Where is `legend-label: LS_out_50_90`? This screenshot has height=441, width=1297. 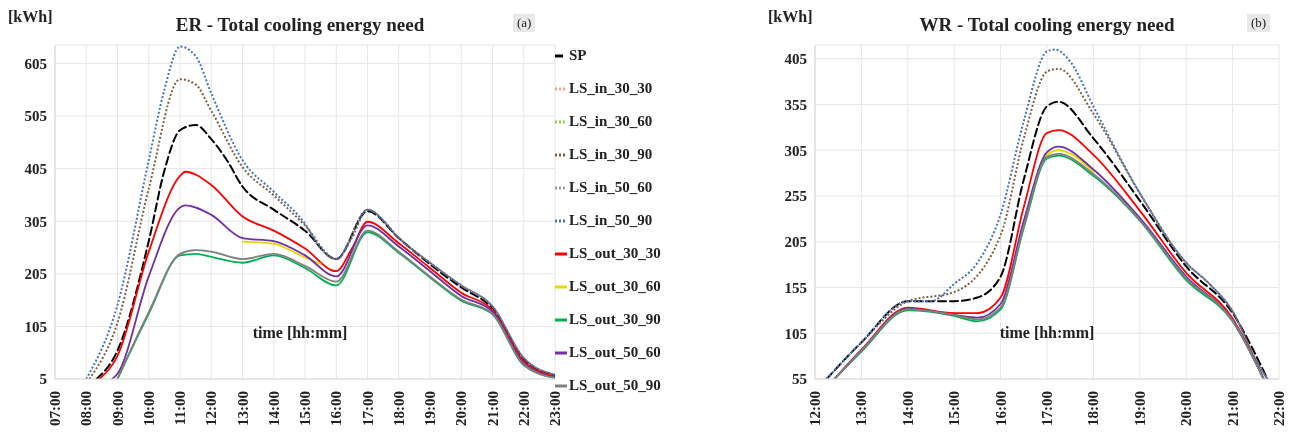 legend-label: LS_out_50_90 is located at coordinates (615, 385).